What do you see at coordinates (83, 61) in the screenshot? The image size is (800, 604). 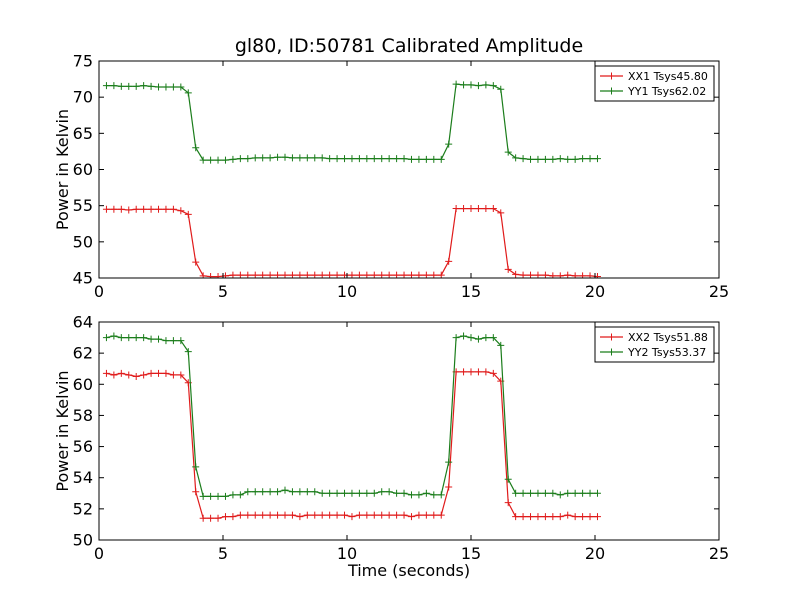 I see `y-tick-label: 75` at bounding box center [83, 61].